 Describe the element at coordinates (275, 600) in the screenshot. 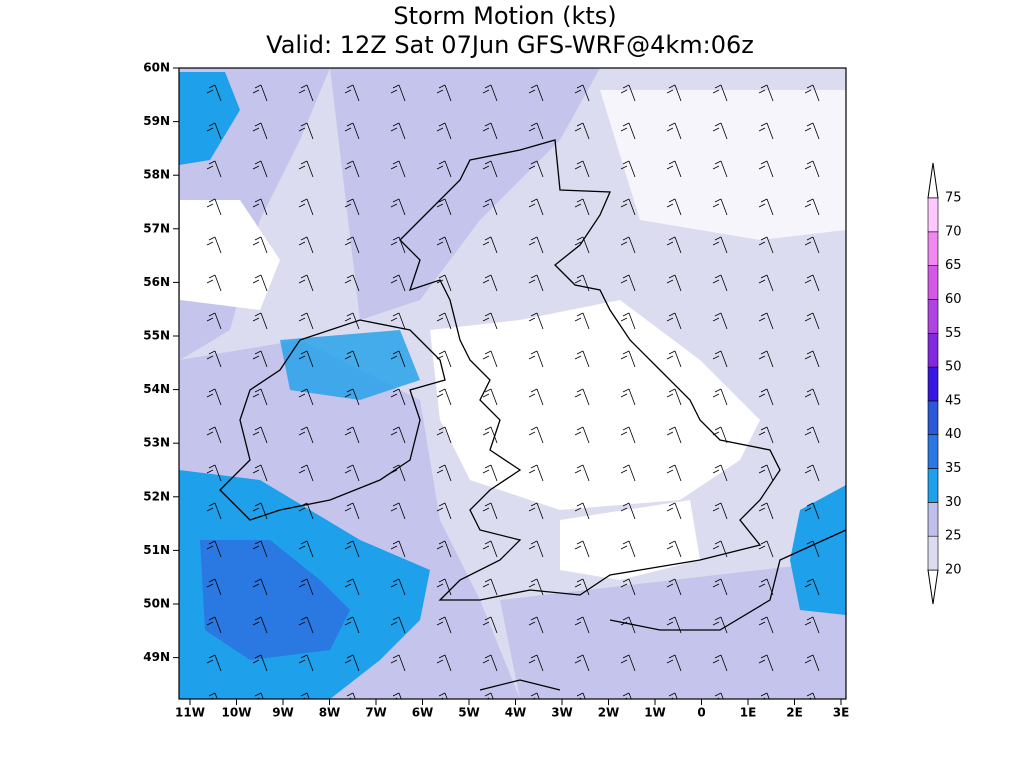

I see `field-higher` at that location.